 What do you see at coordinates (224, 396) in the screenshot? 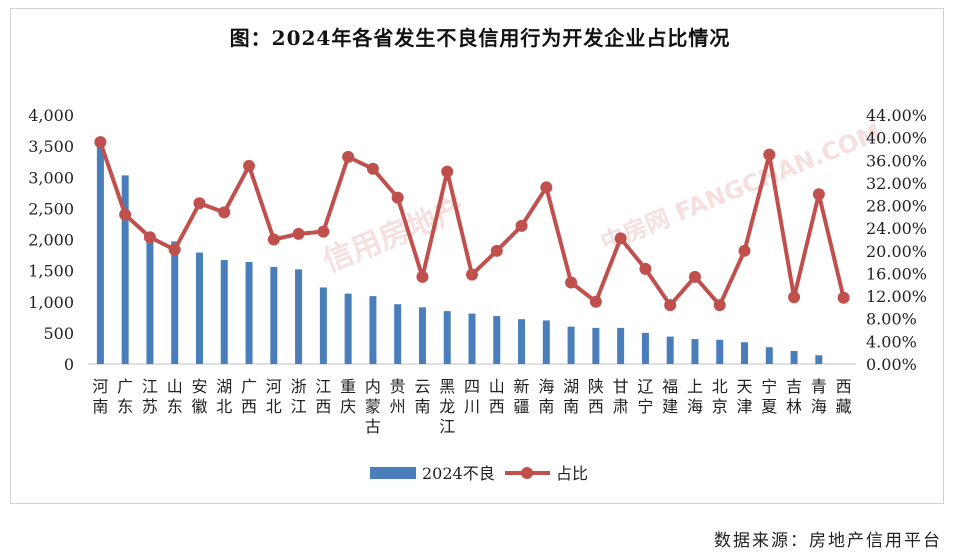
I see `x-tick-label-5: 湖北` at bounding box center [224, 396].